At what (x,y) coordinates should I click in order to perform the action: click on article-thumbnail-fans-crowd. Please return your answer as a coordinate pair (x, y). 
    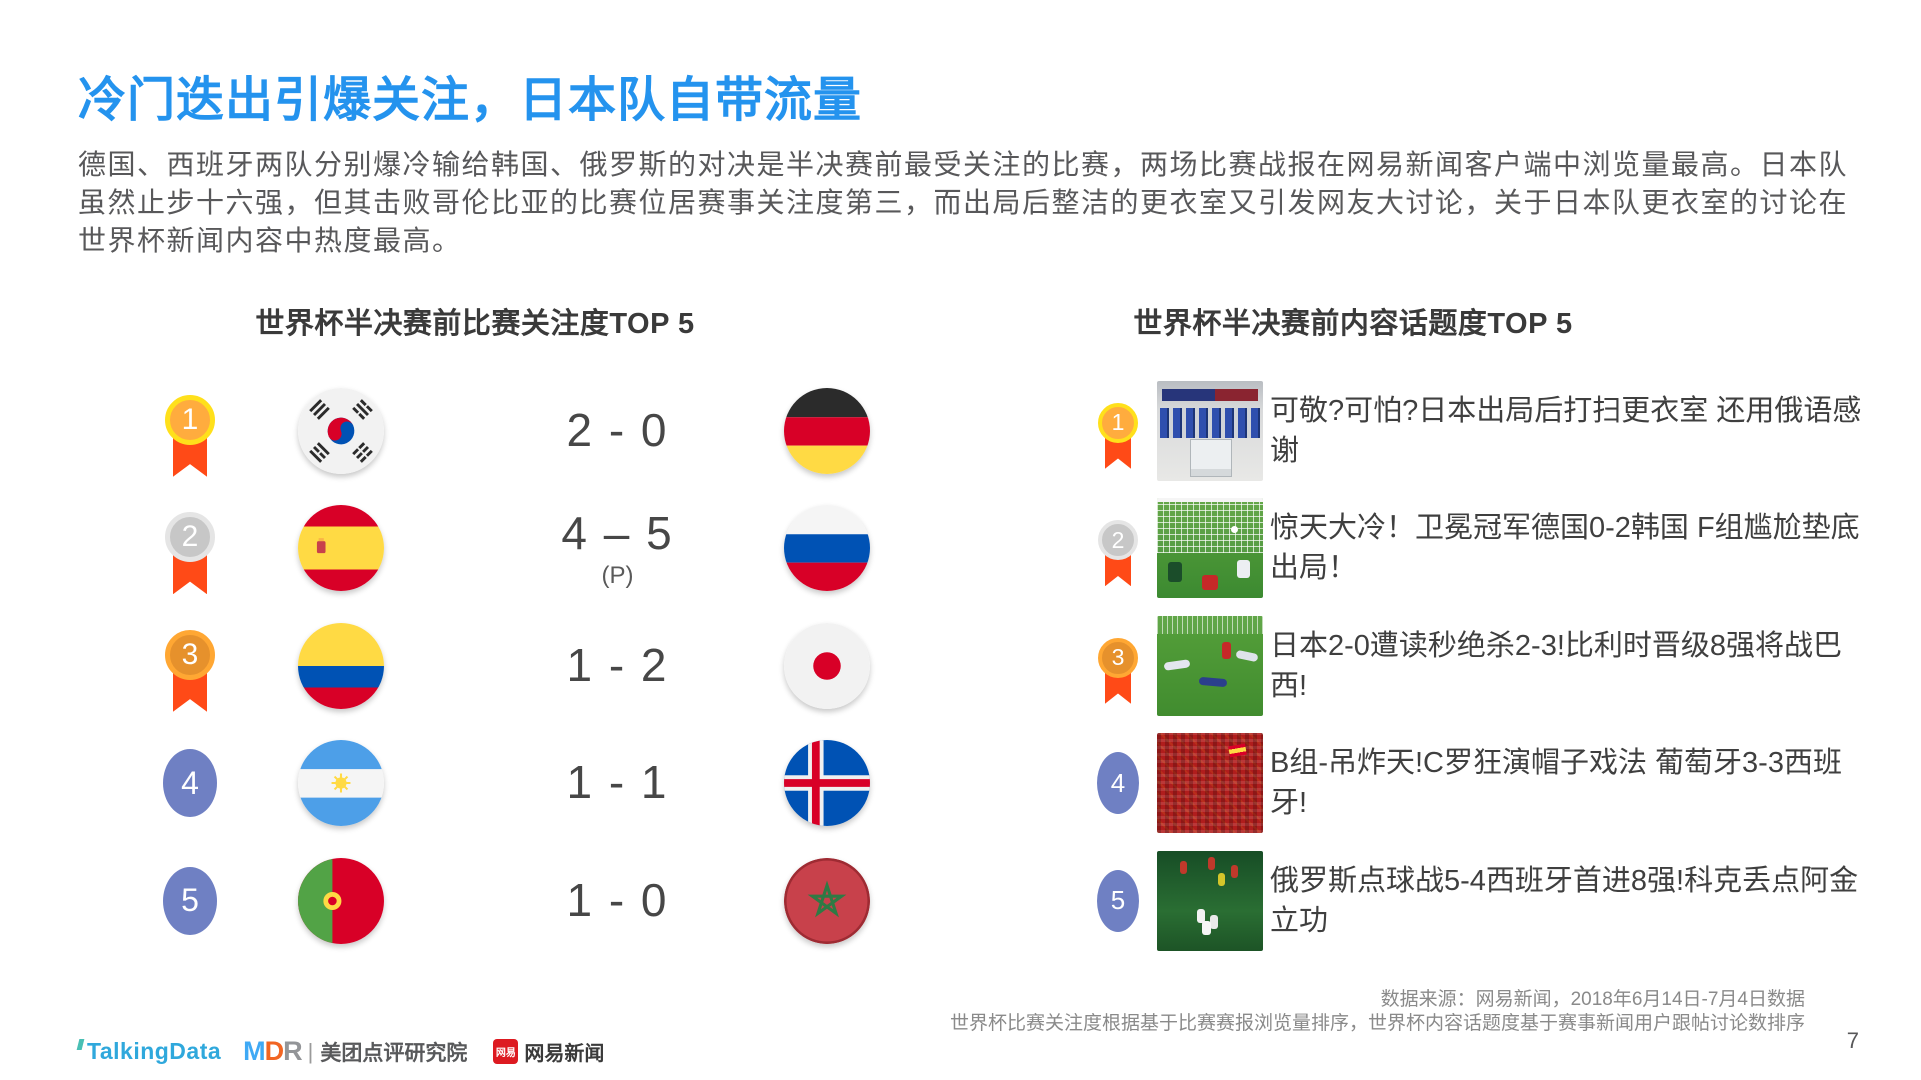
    Looking at the image, I should click on (1210, 783).